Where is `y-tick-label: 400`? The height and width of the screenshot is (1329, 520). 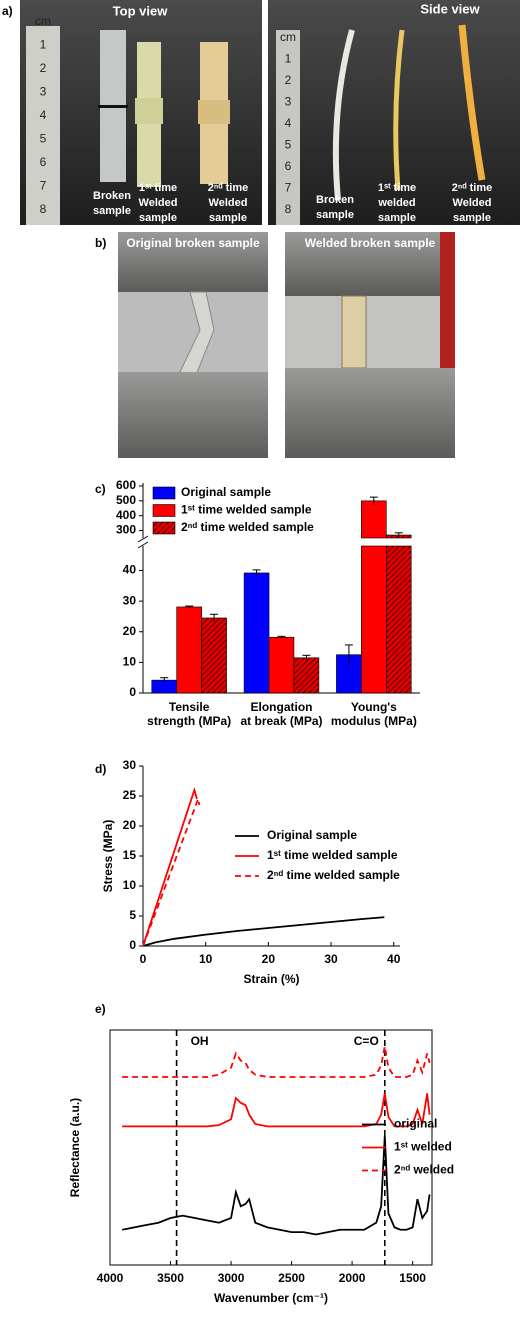
y-tick-label: 400 is located at coordinates (126, 515).